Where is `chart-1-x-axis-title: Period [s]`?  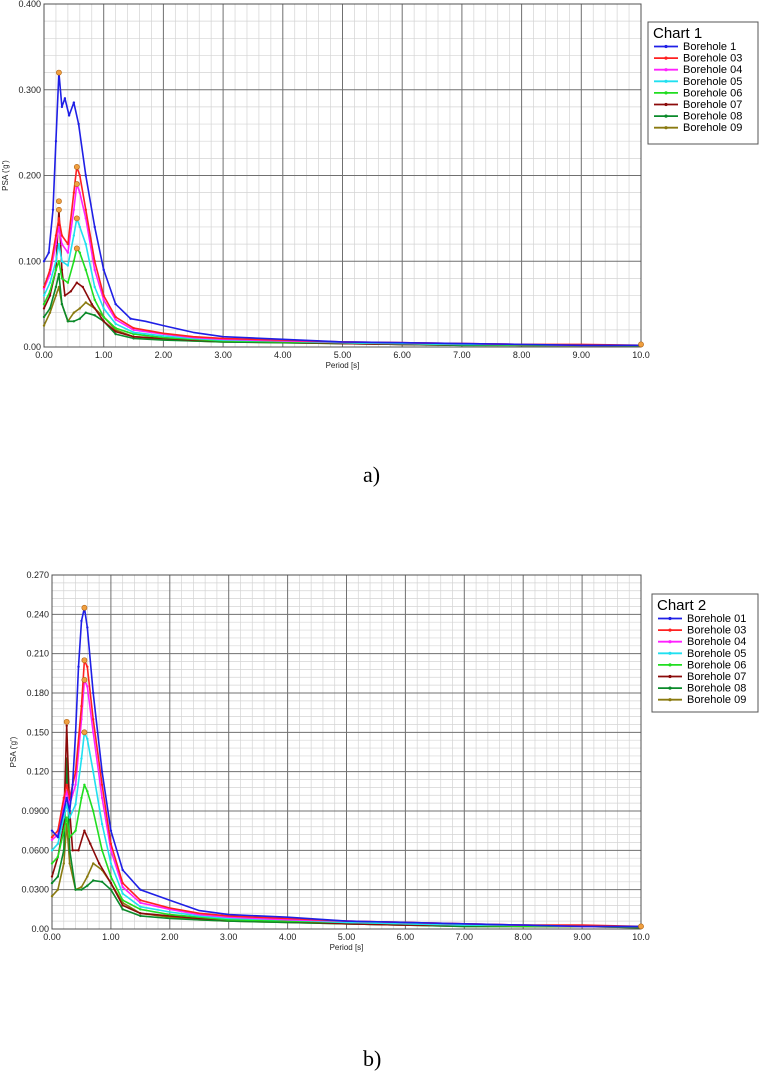
chart-1-x-axis-title: Period [s] is located at coordinates (343, 365).